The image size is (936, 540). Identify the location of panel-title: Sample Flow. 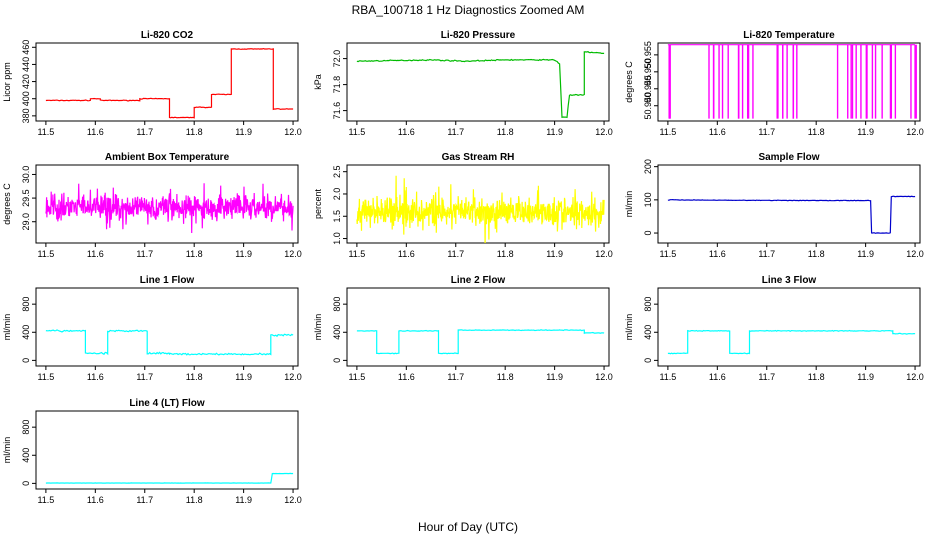
(788, 157).